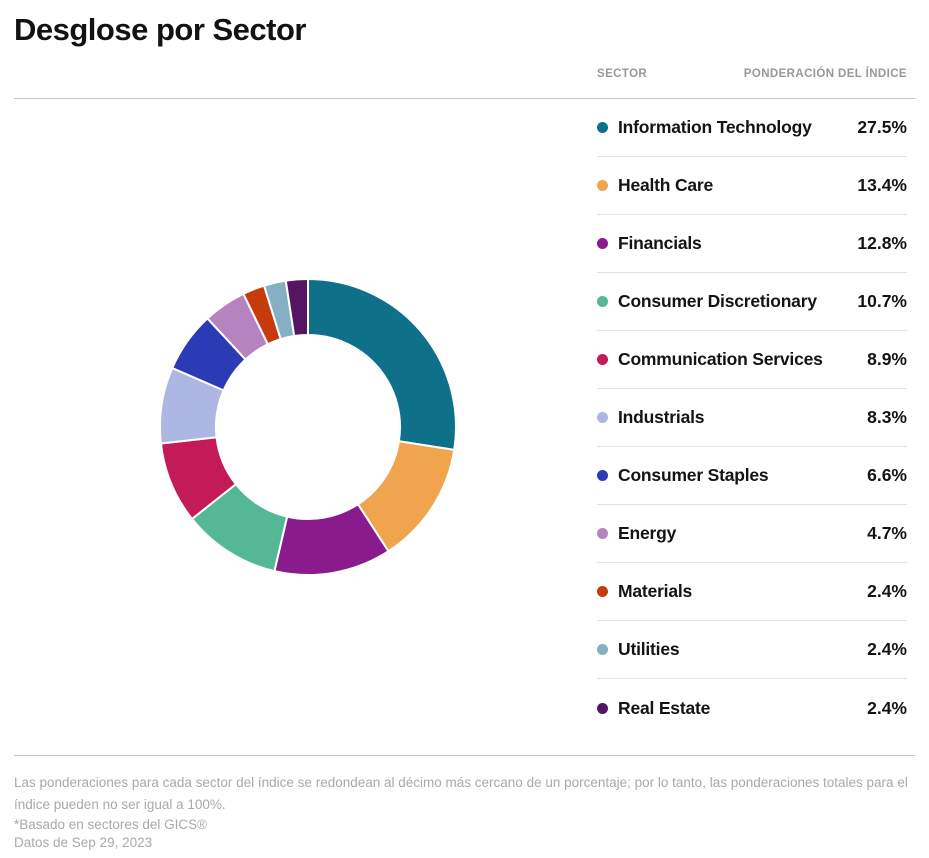  What do you see at coordinates (752, 244) in the screenshot?
I see `table-row: Financials 12.8%` at bounding box center [752, 244].